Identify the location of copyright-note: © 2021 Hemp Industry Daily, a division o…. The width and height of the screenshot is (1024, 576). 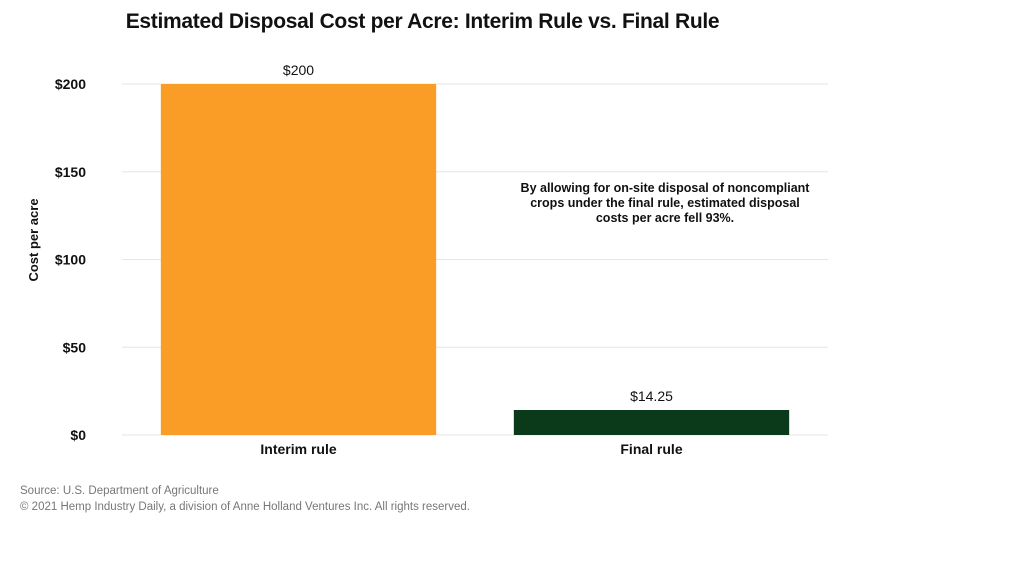
(245, 507).